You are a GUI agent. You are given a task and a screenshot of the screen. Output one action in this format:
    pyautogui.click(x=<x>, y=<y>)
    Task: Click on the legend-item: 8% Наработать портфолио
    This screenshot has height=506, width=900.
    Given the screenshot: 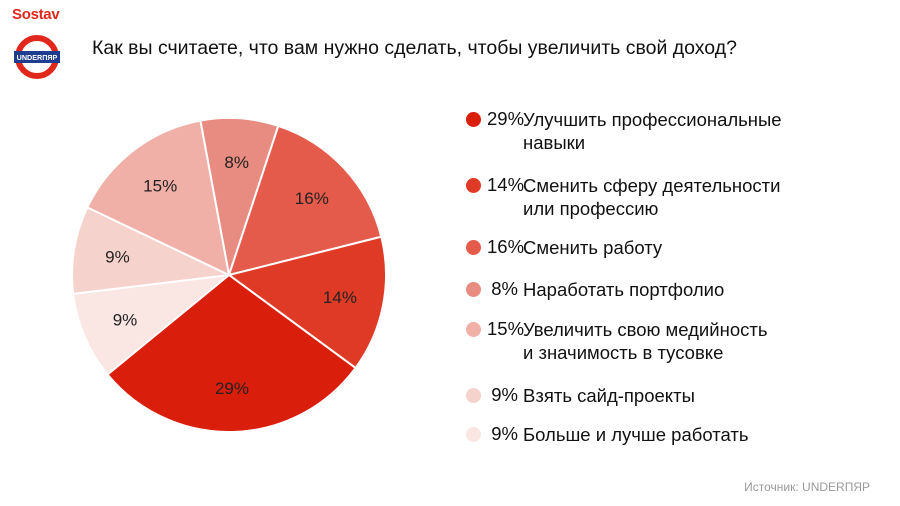 What is the action you would take?
    pyautogui.click(x=654, y=289)
    